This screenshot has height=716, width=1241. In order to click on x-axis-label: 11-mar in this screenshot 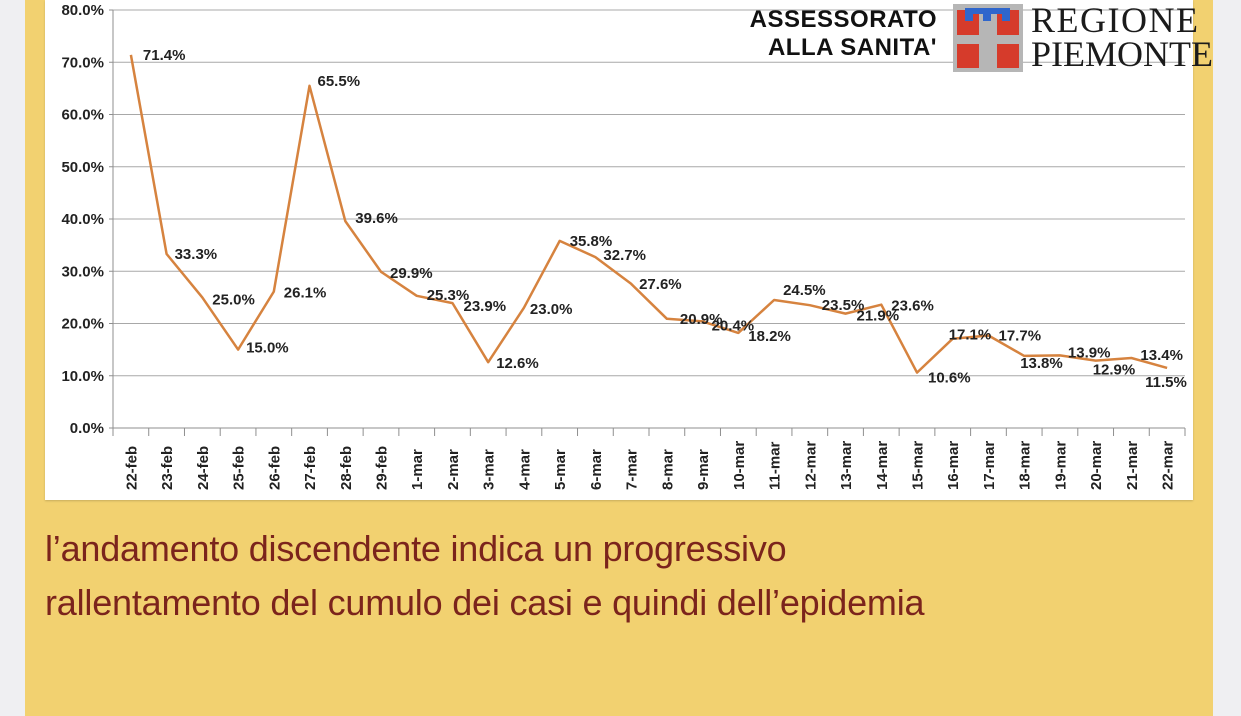, I will do `click(775, 465)`.